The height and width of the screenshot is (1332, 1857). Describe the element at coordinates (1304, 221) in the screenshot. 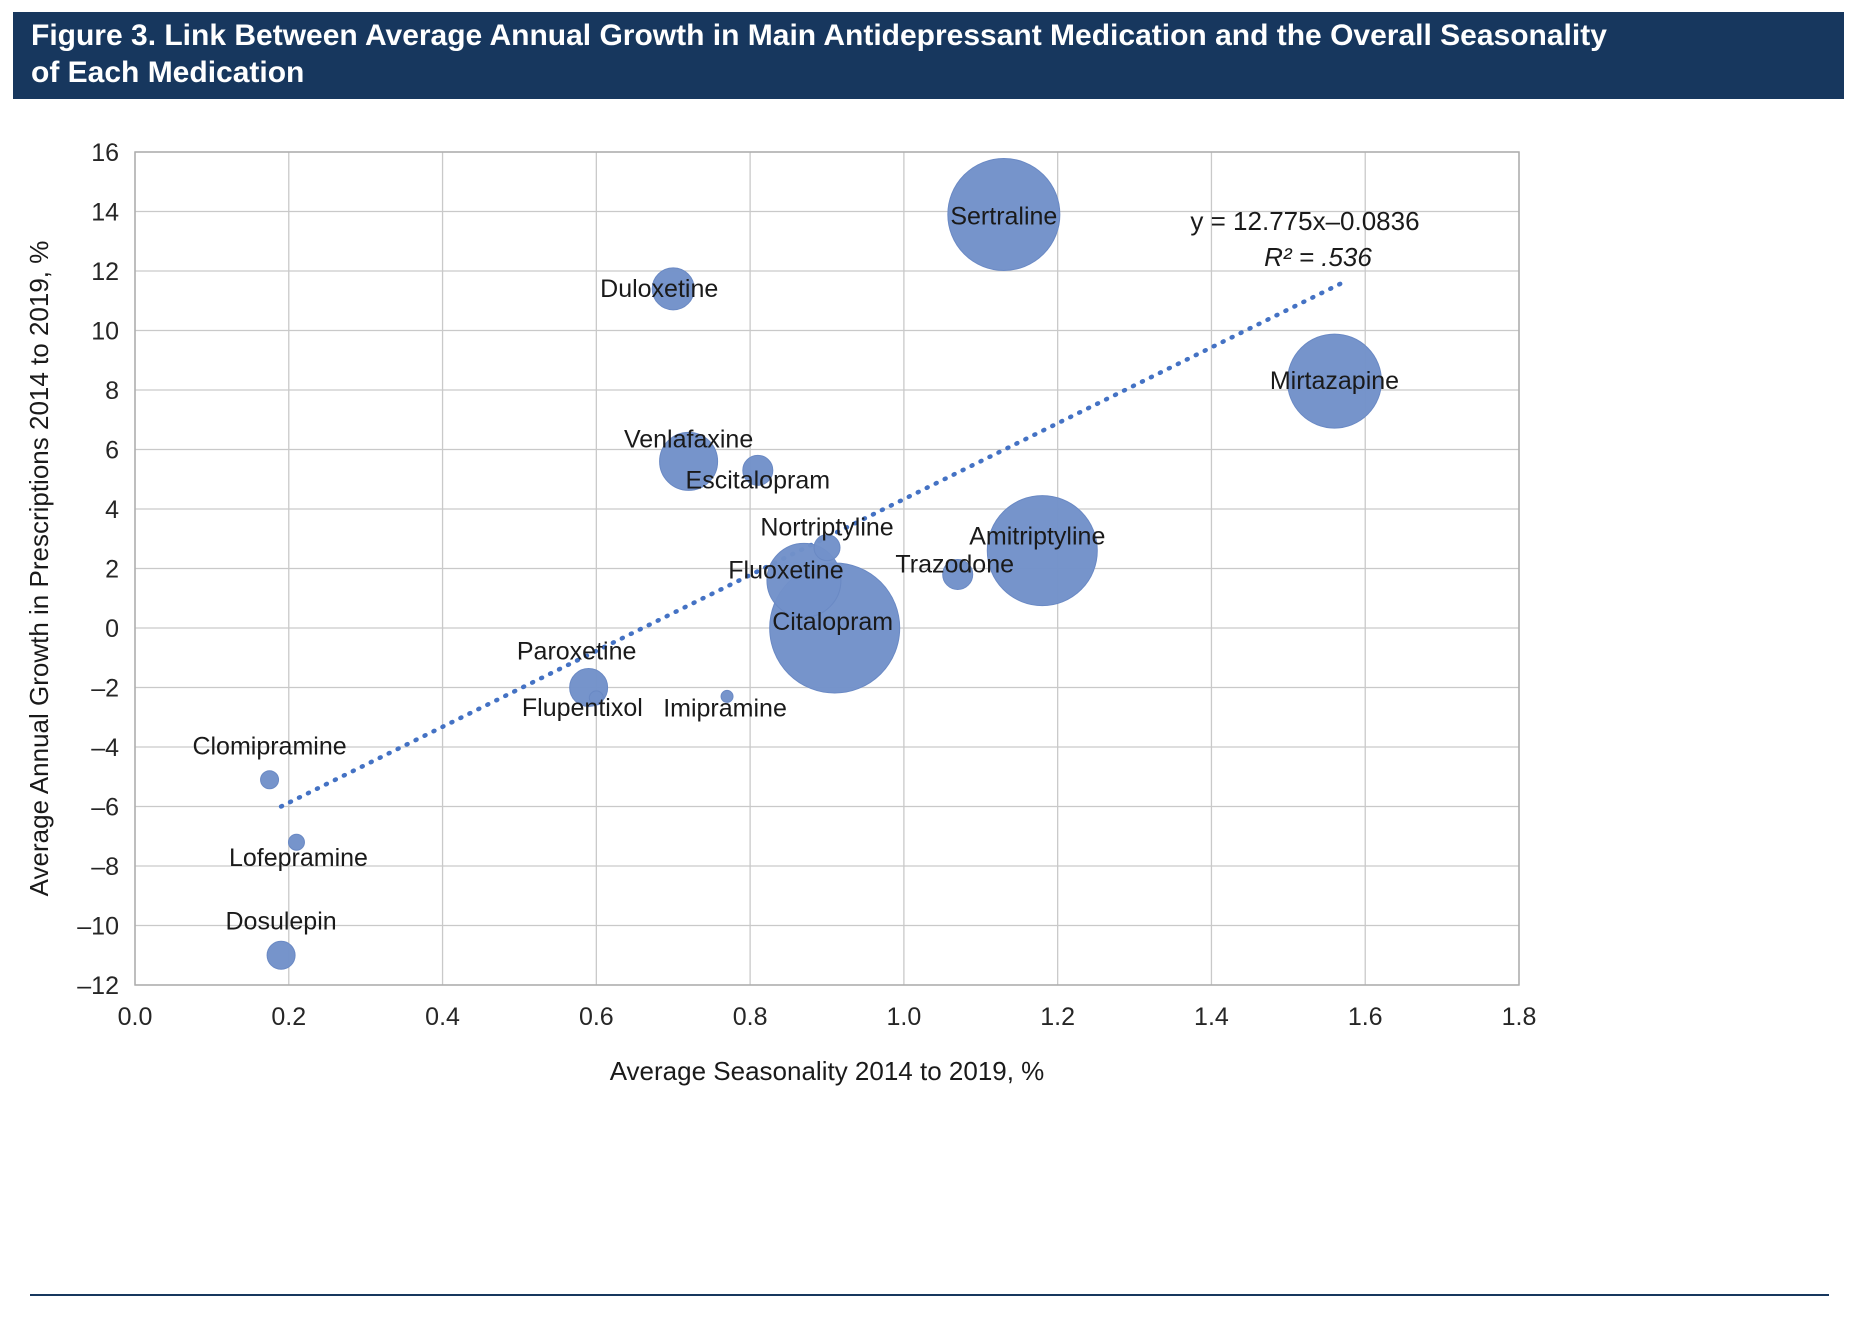

I see `trendline-equation: y = 12.775x–0.0836` at that location.